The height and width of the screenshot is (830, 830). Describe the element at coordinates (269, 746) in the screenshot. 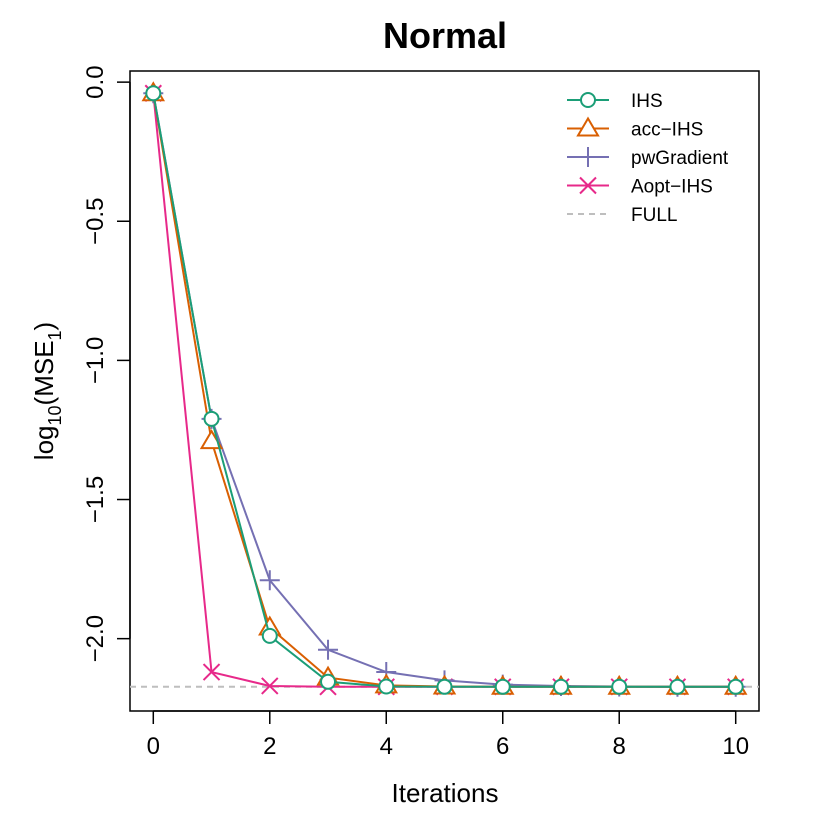

I see `x-tick-label: 2` at that location.